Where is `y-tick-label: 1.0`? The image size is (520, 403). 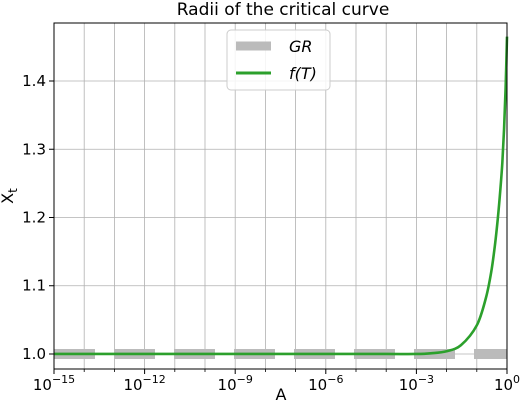
y-tick-label: 1.0 is located at coordinates (34, 354).